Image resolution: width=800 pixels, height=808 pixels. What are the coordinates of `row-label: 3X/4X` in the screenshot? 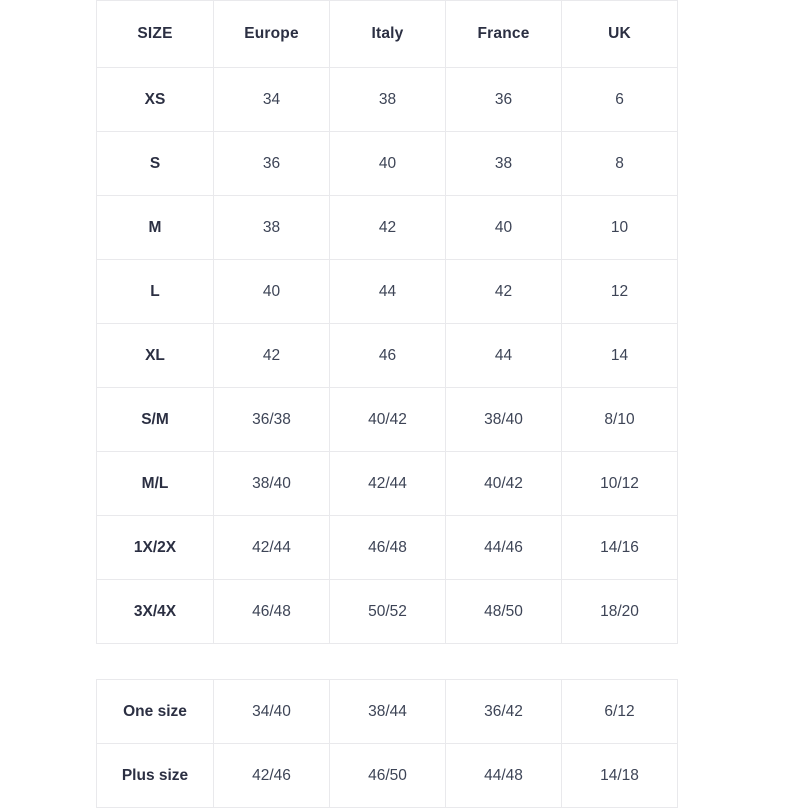 It's located at (155, 611).